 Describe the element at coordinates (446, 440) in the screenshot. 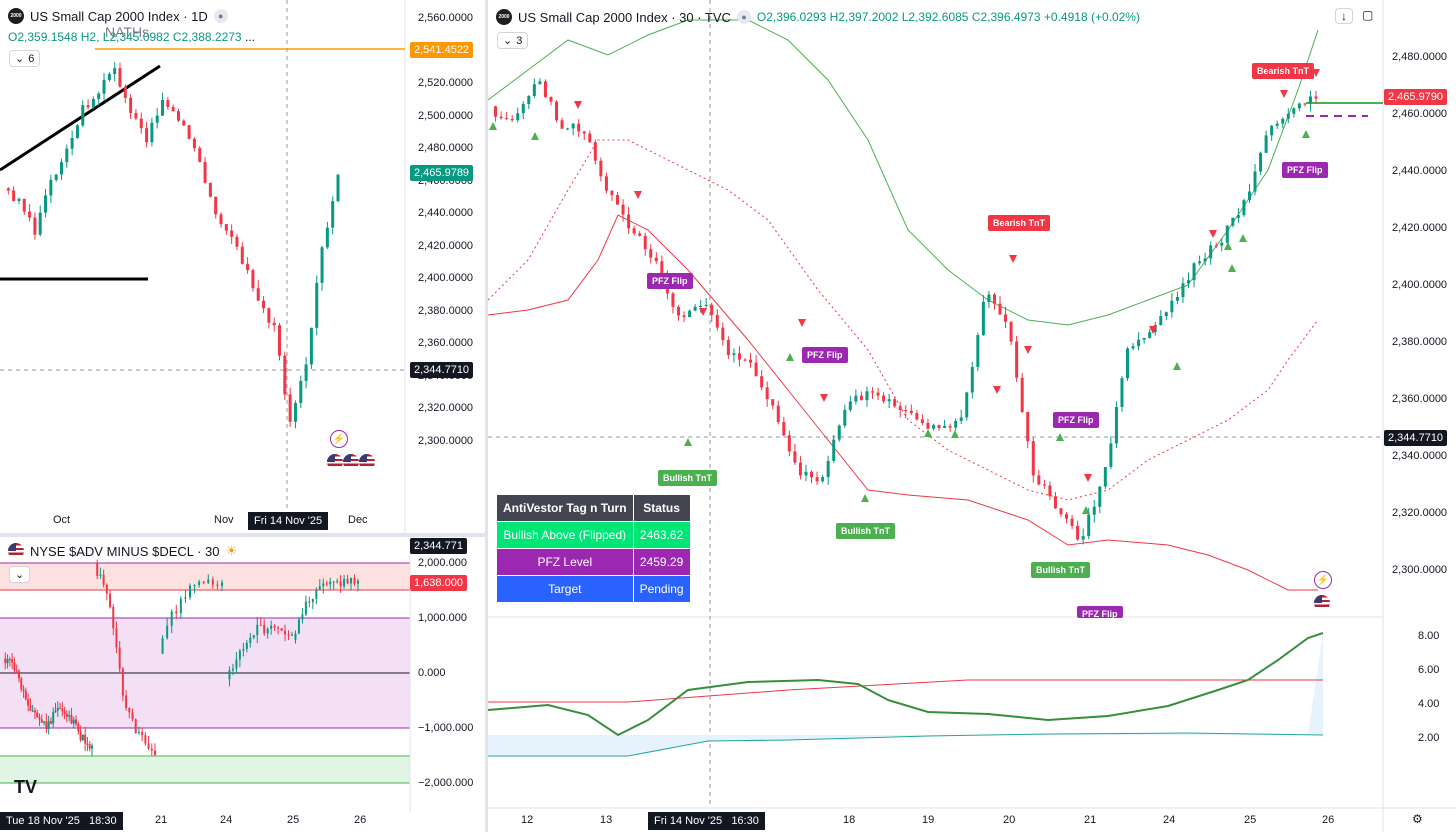

I see `price-tick: 2,300.0000` at that location.